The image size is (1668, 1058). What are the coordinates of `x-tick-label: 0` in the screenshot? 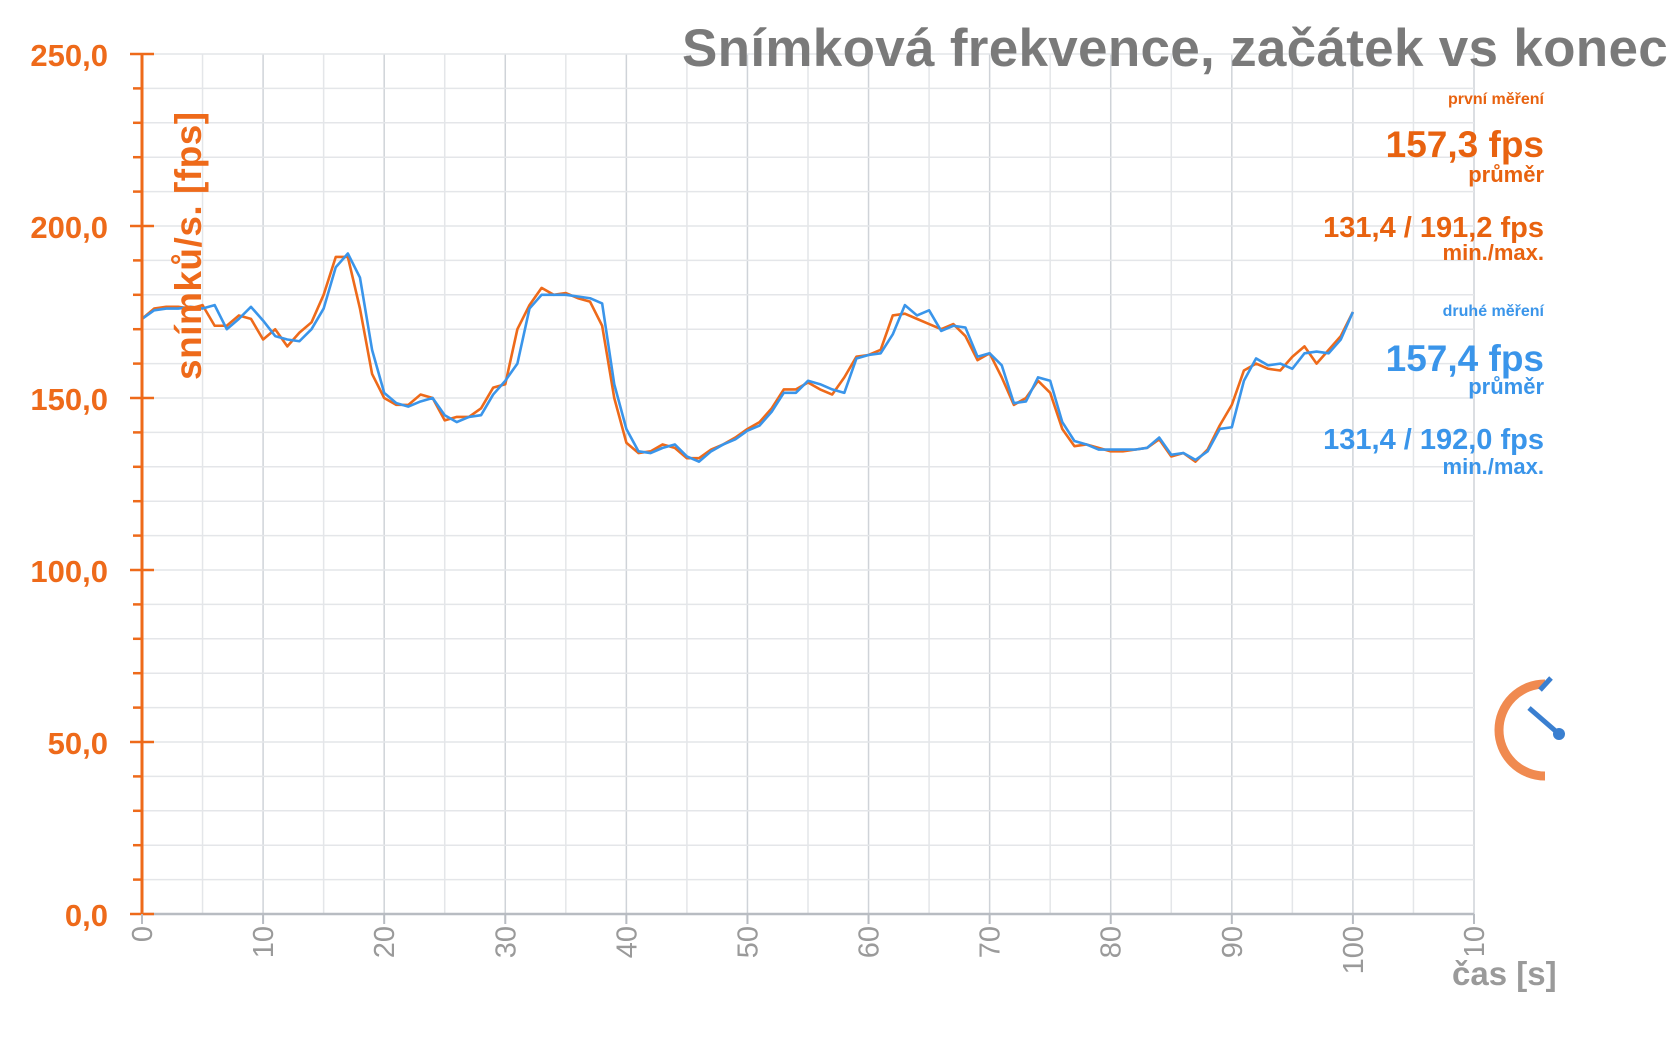 It's located at (143, 934).